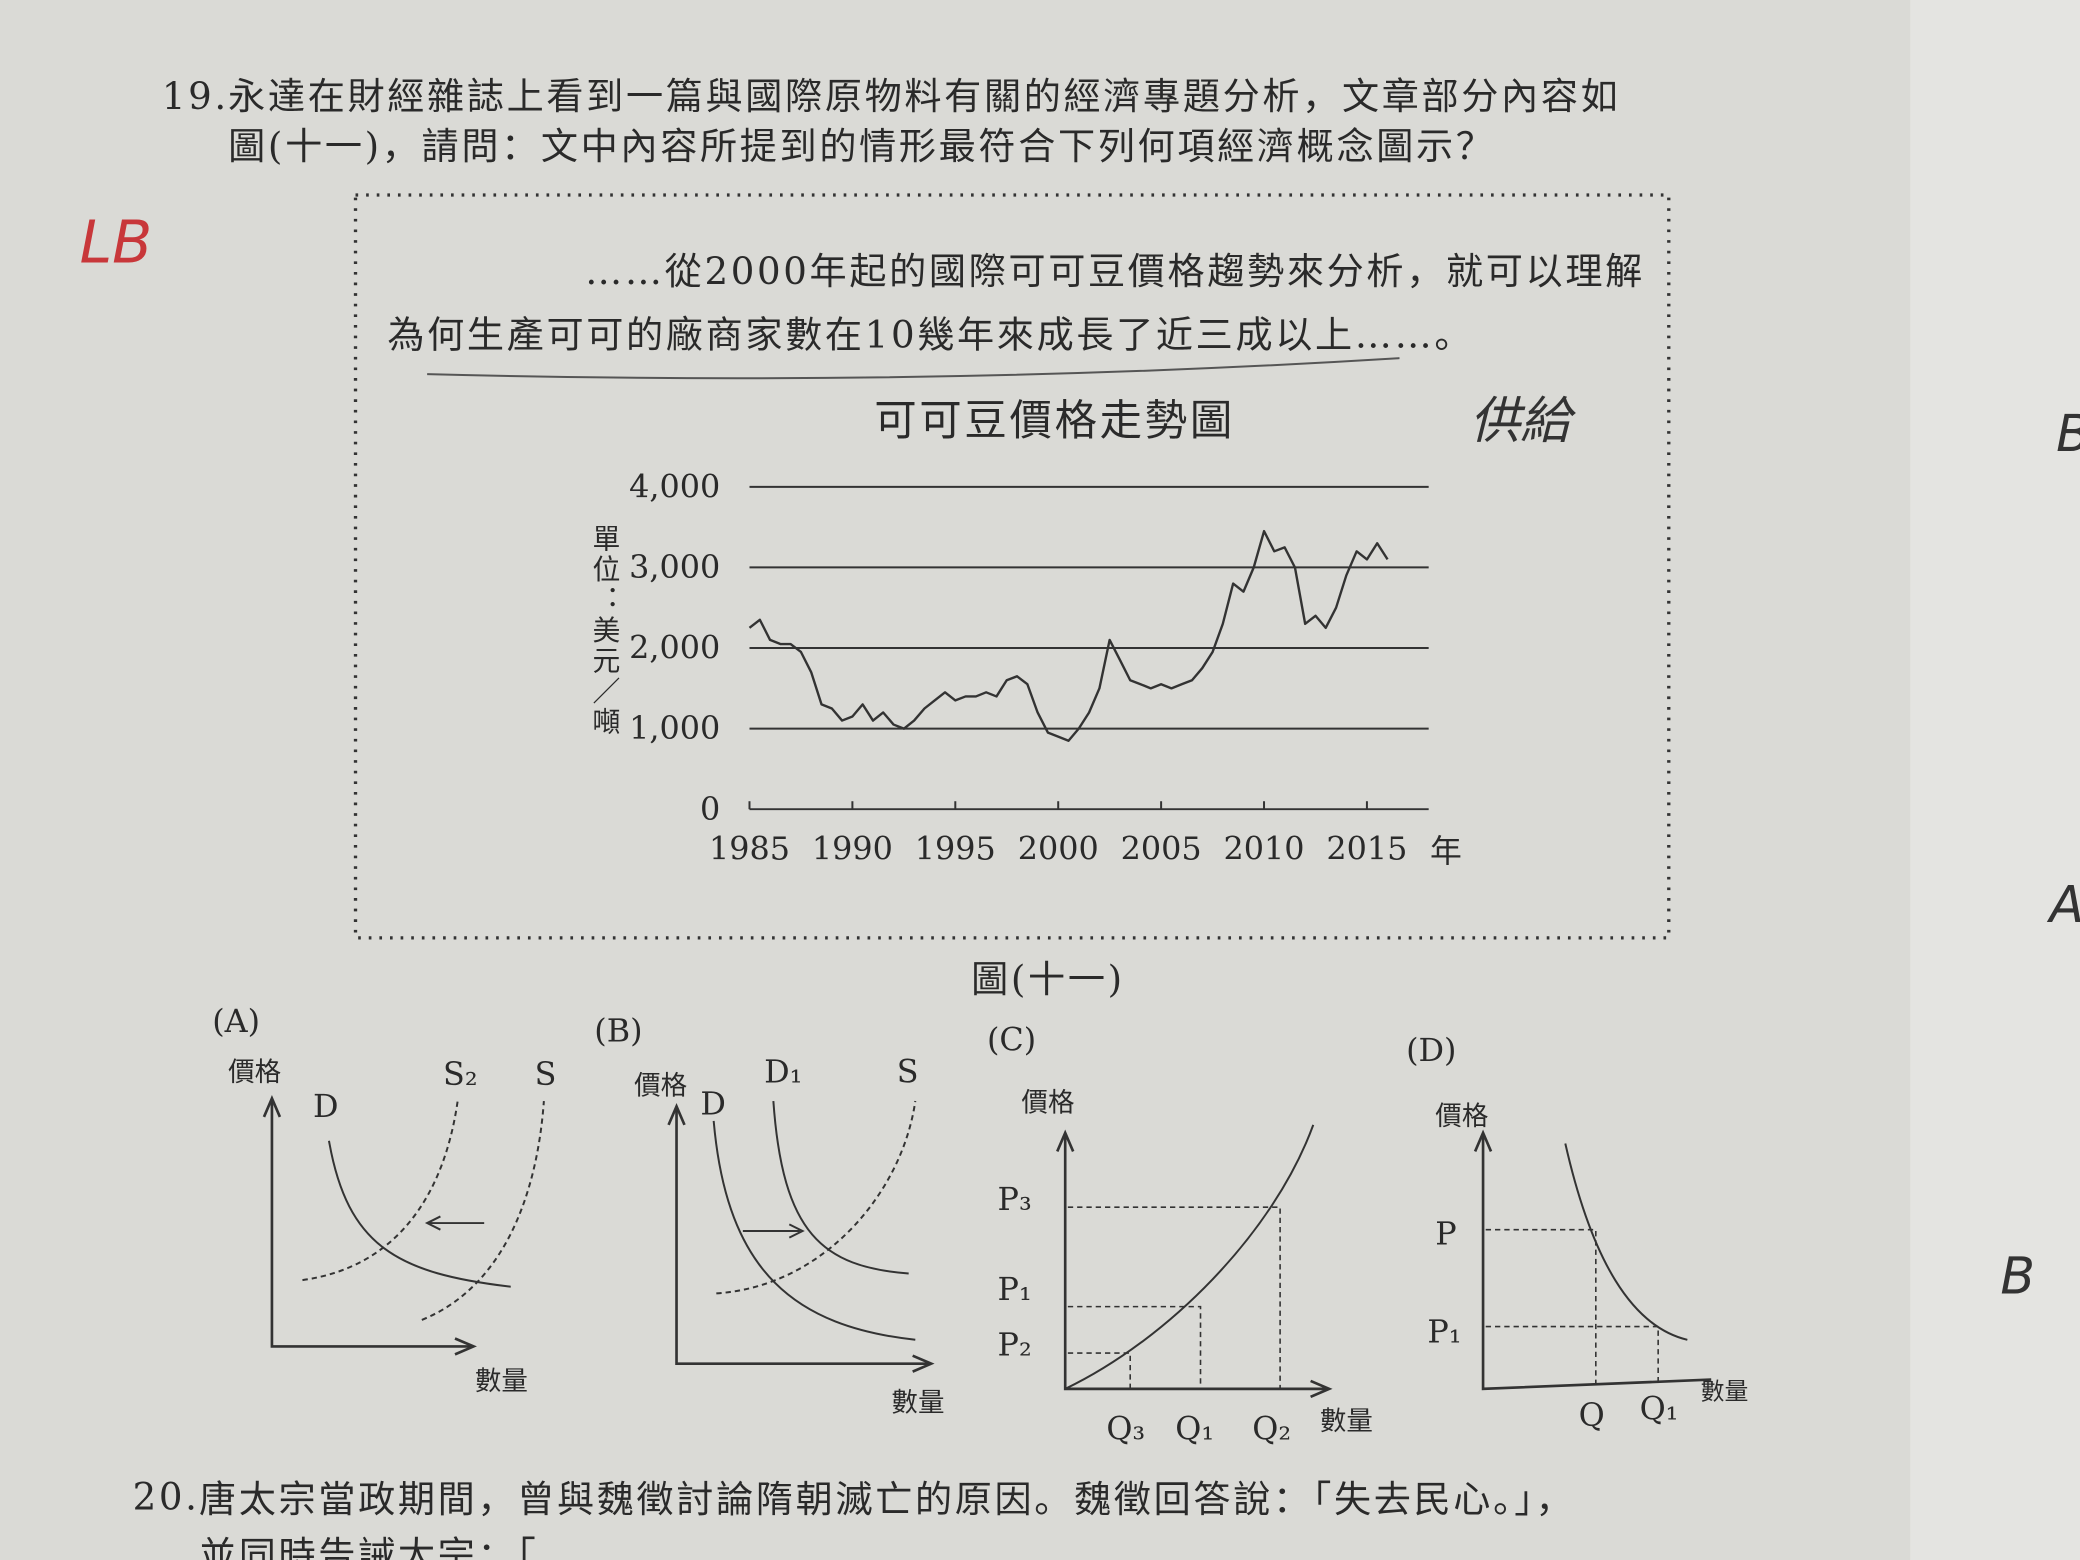 The height and width of the screenshot is (1560, 2080). Describe the element at coordinates (1161, 849) in the screenshot. I see `x-tick-label: 2005` at that location.